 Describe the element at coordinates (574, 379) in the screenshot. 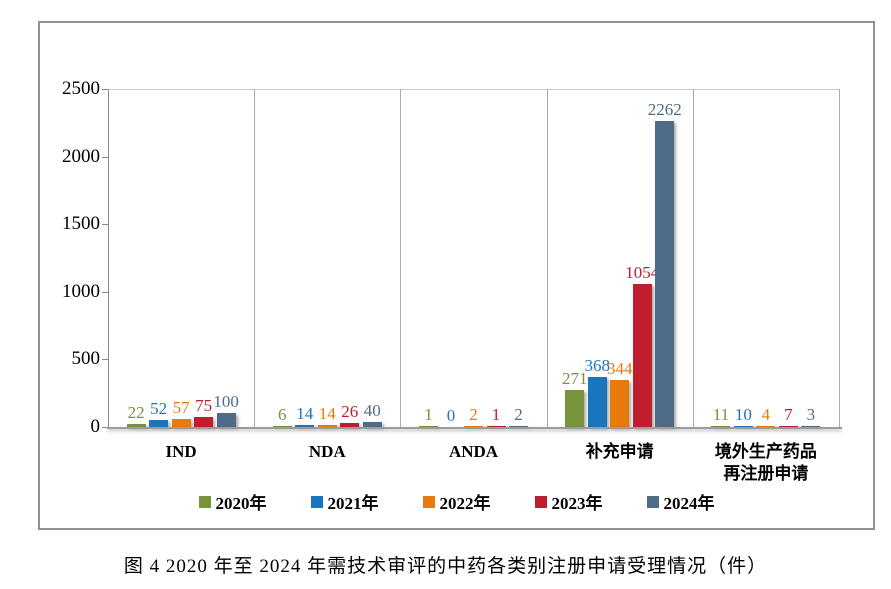

I see `bar-value-label: 271` at that location.